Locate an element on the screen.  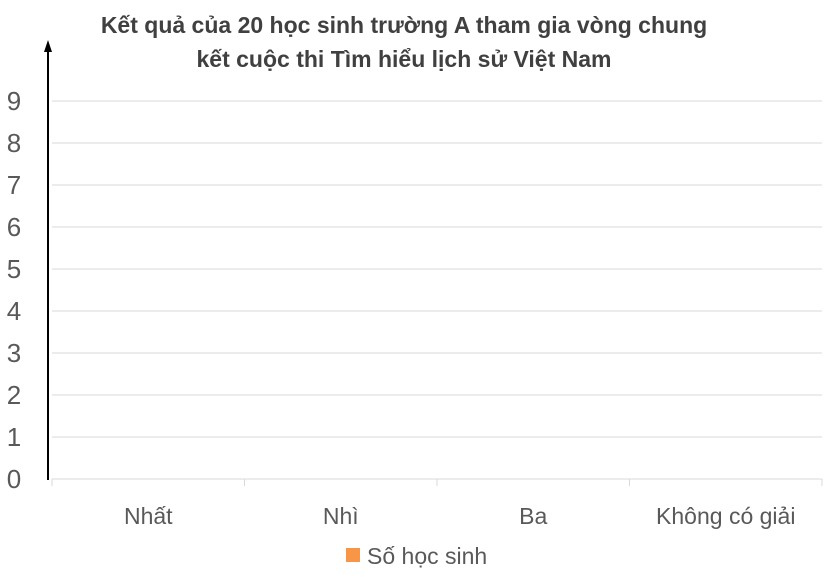
y-tick-label: 2 is located at coordinates (14, 395).